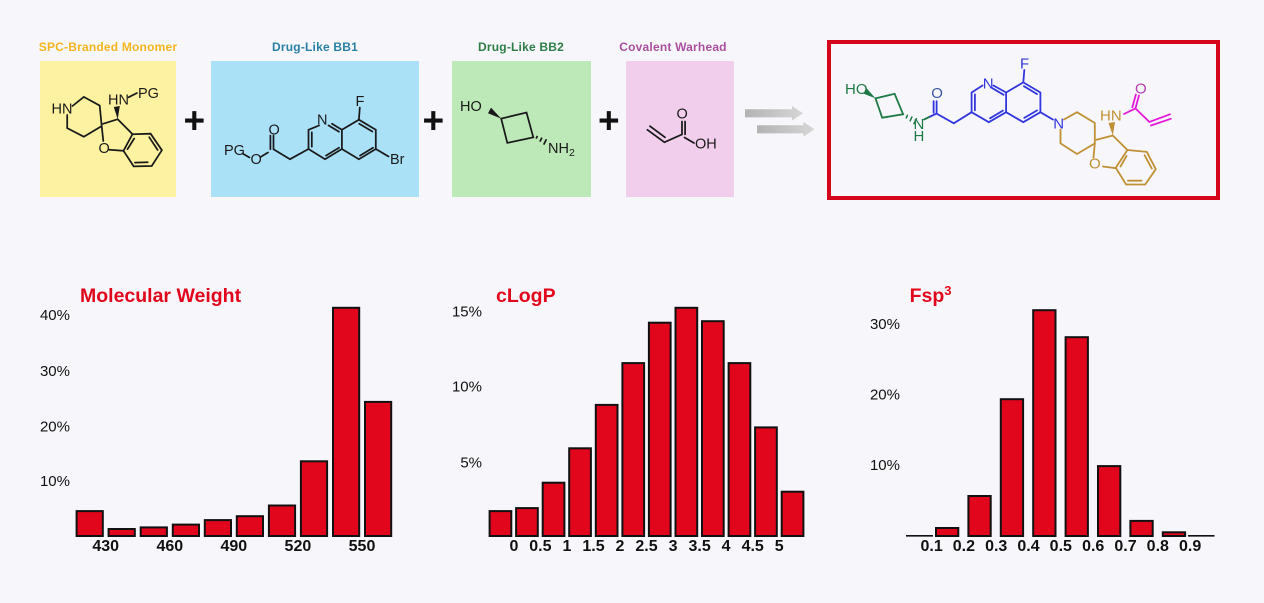  I want to click on svg-text: Fsp3, so click(931, 295).